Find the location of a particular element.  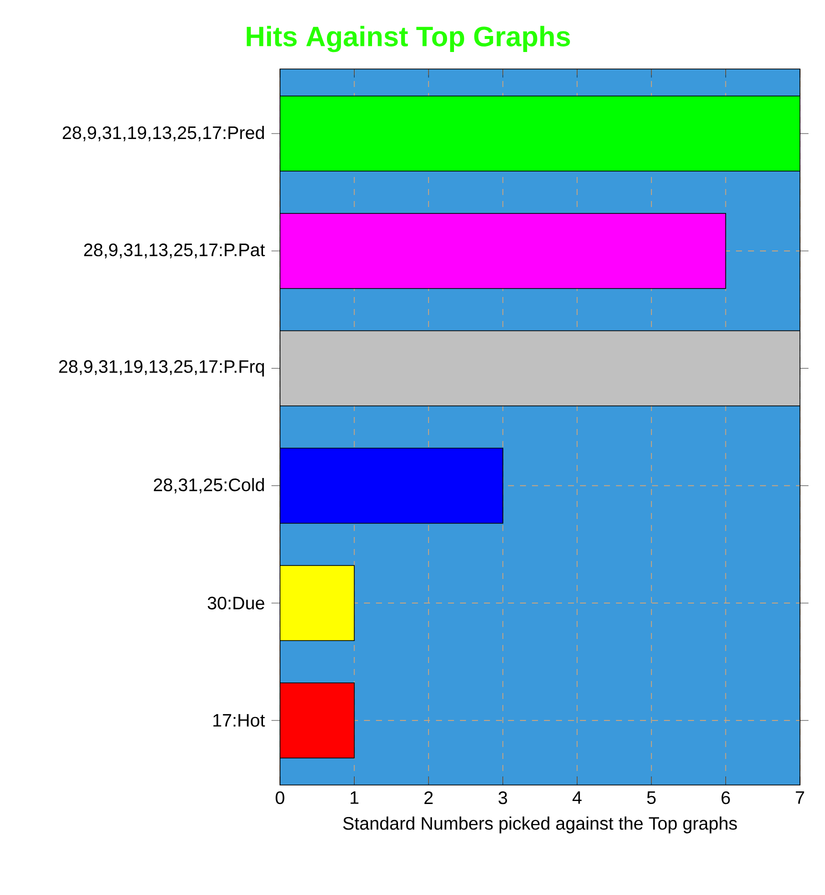

x-tick-label: 4 is located at coordinates (577, 797).